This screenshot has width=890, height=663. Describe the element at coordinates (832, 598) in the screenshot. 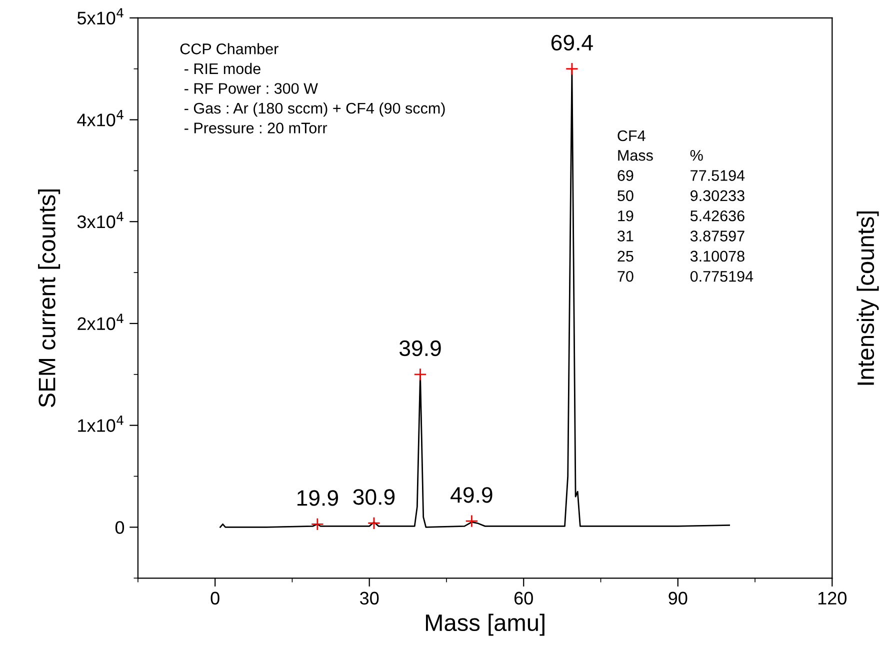

I see `x-tick-label: 120` at that location.